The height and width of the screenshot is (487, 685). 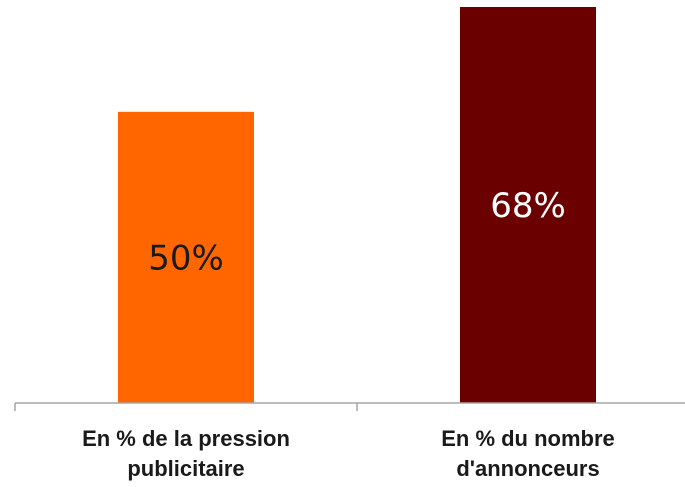 I want to click on category-label-1-line-1: En % de la pression, so click(x=186, y=438).